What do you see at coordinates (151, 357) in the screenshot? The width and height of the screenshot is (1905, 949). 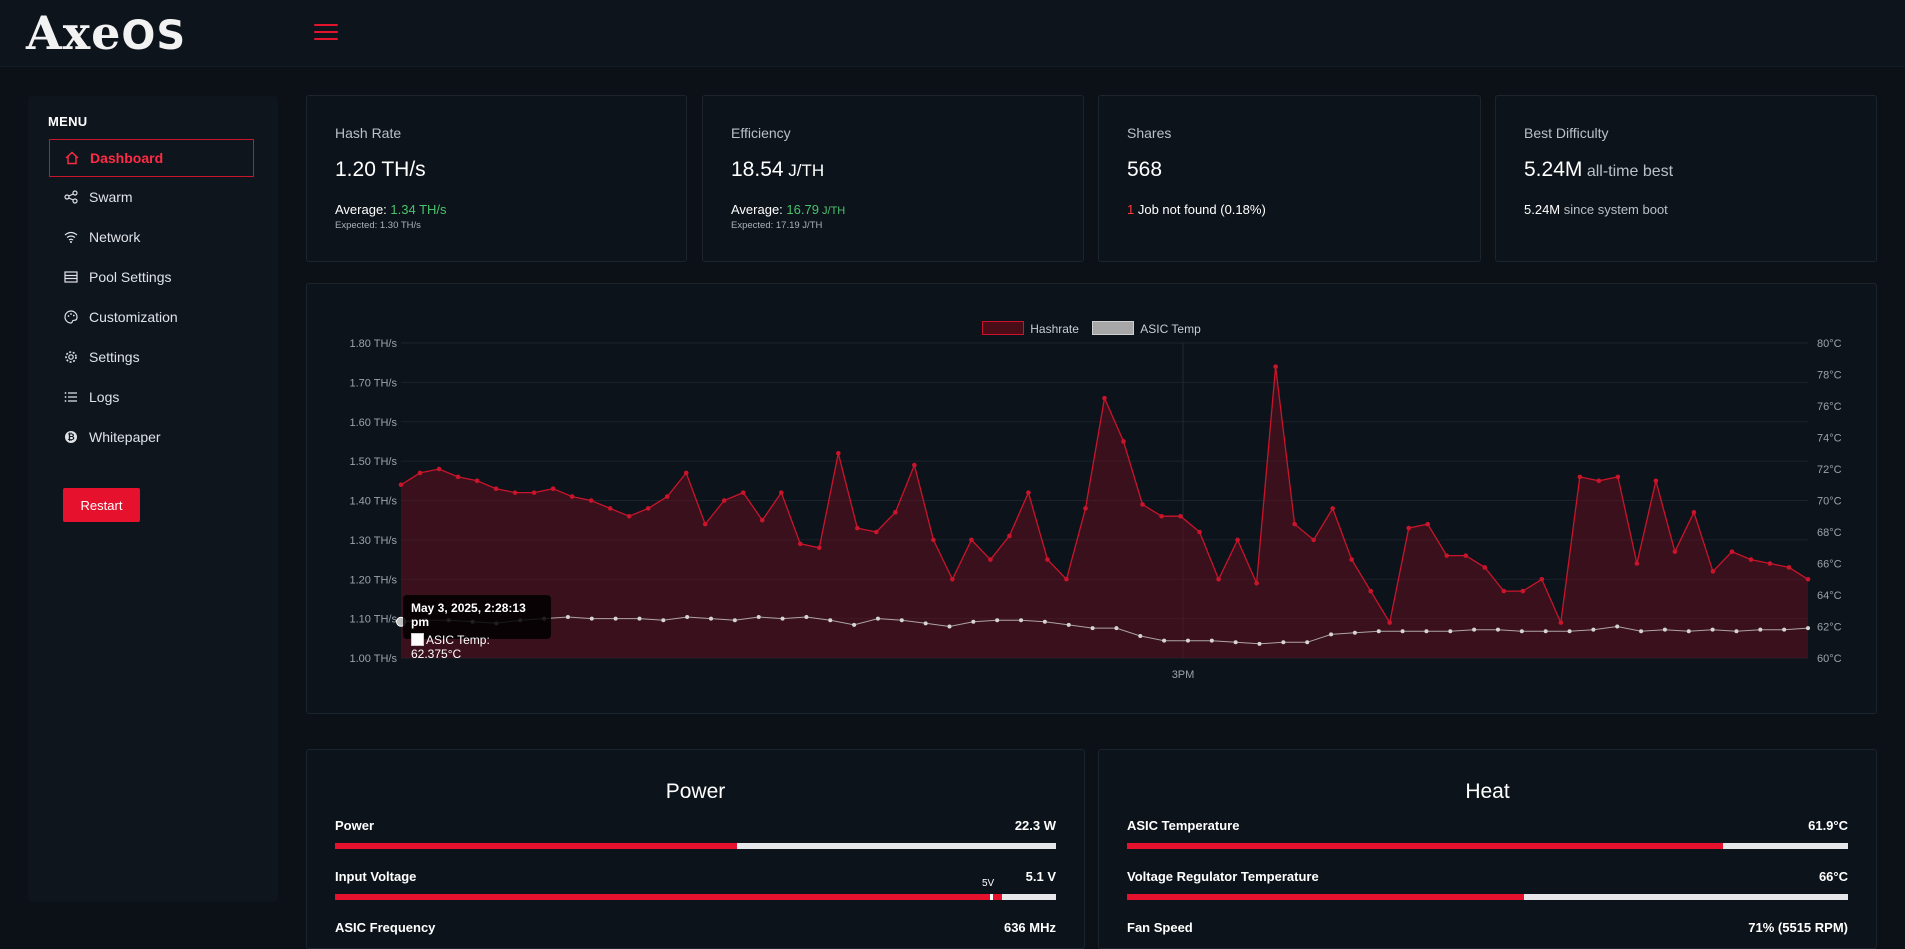 I see `sidebar-item-settings: Settings` at bounding box center [151, 357].